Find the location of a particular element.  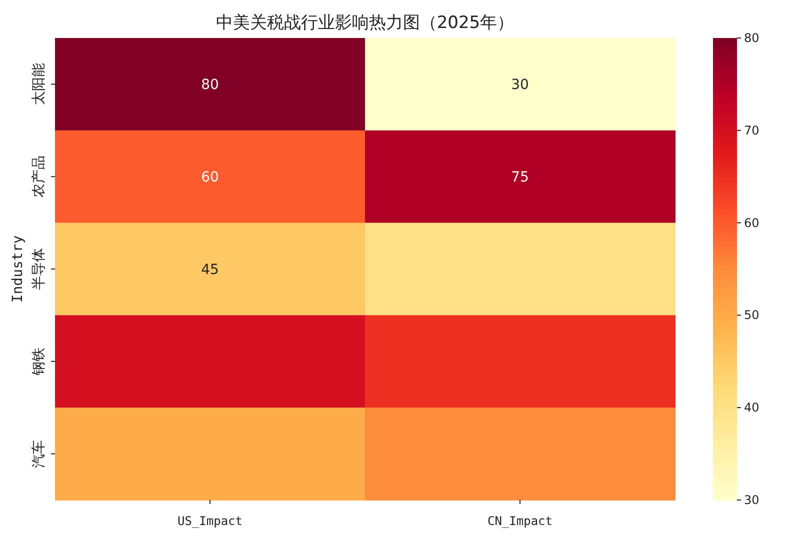

y-tick-label: 钢铁 is located at coordinates (39, 361).